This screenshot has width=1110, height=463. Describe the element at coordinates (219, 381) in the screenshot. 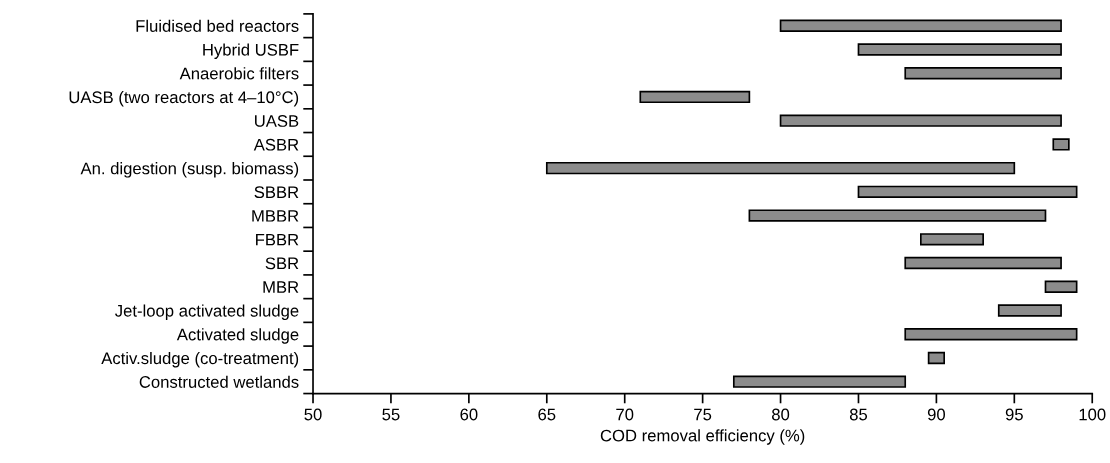

I see `y-tick-label: Constructed wetlands` at that location.